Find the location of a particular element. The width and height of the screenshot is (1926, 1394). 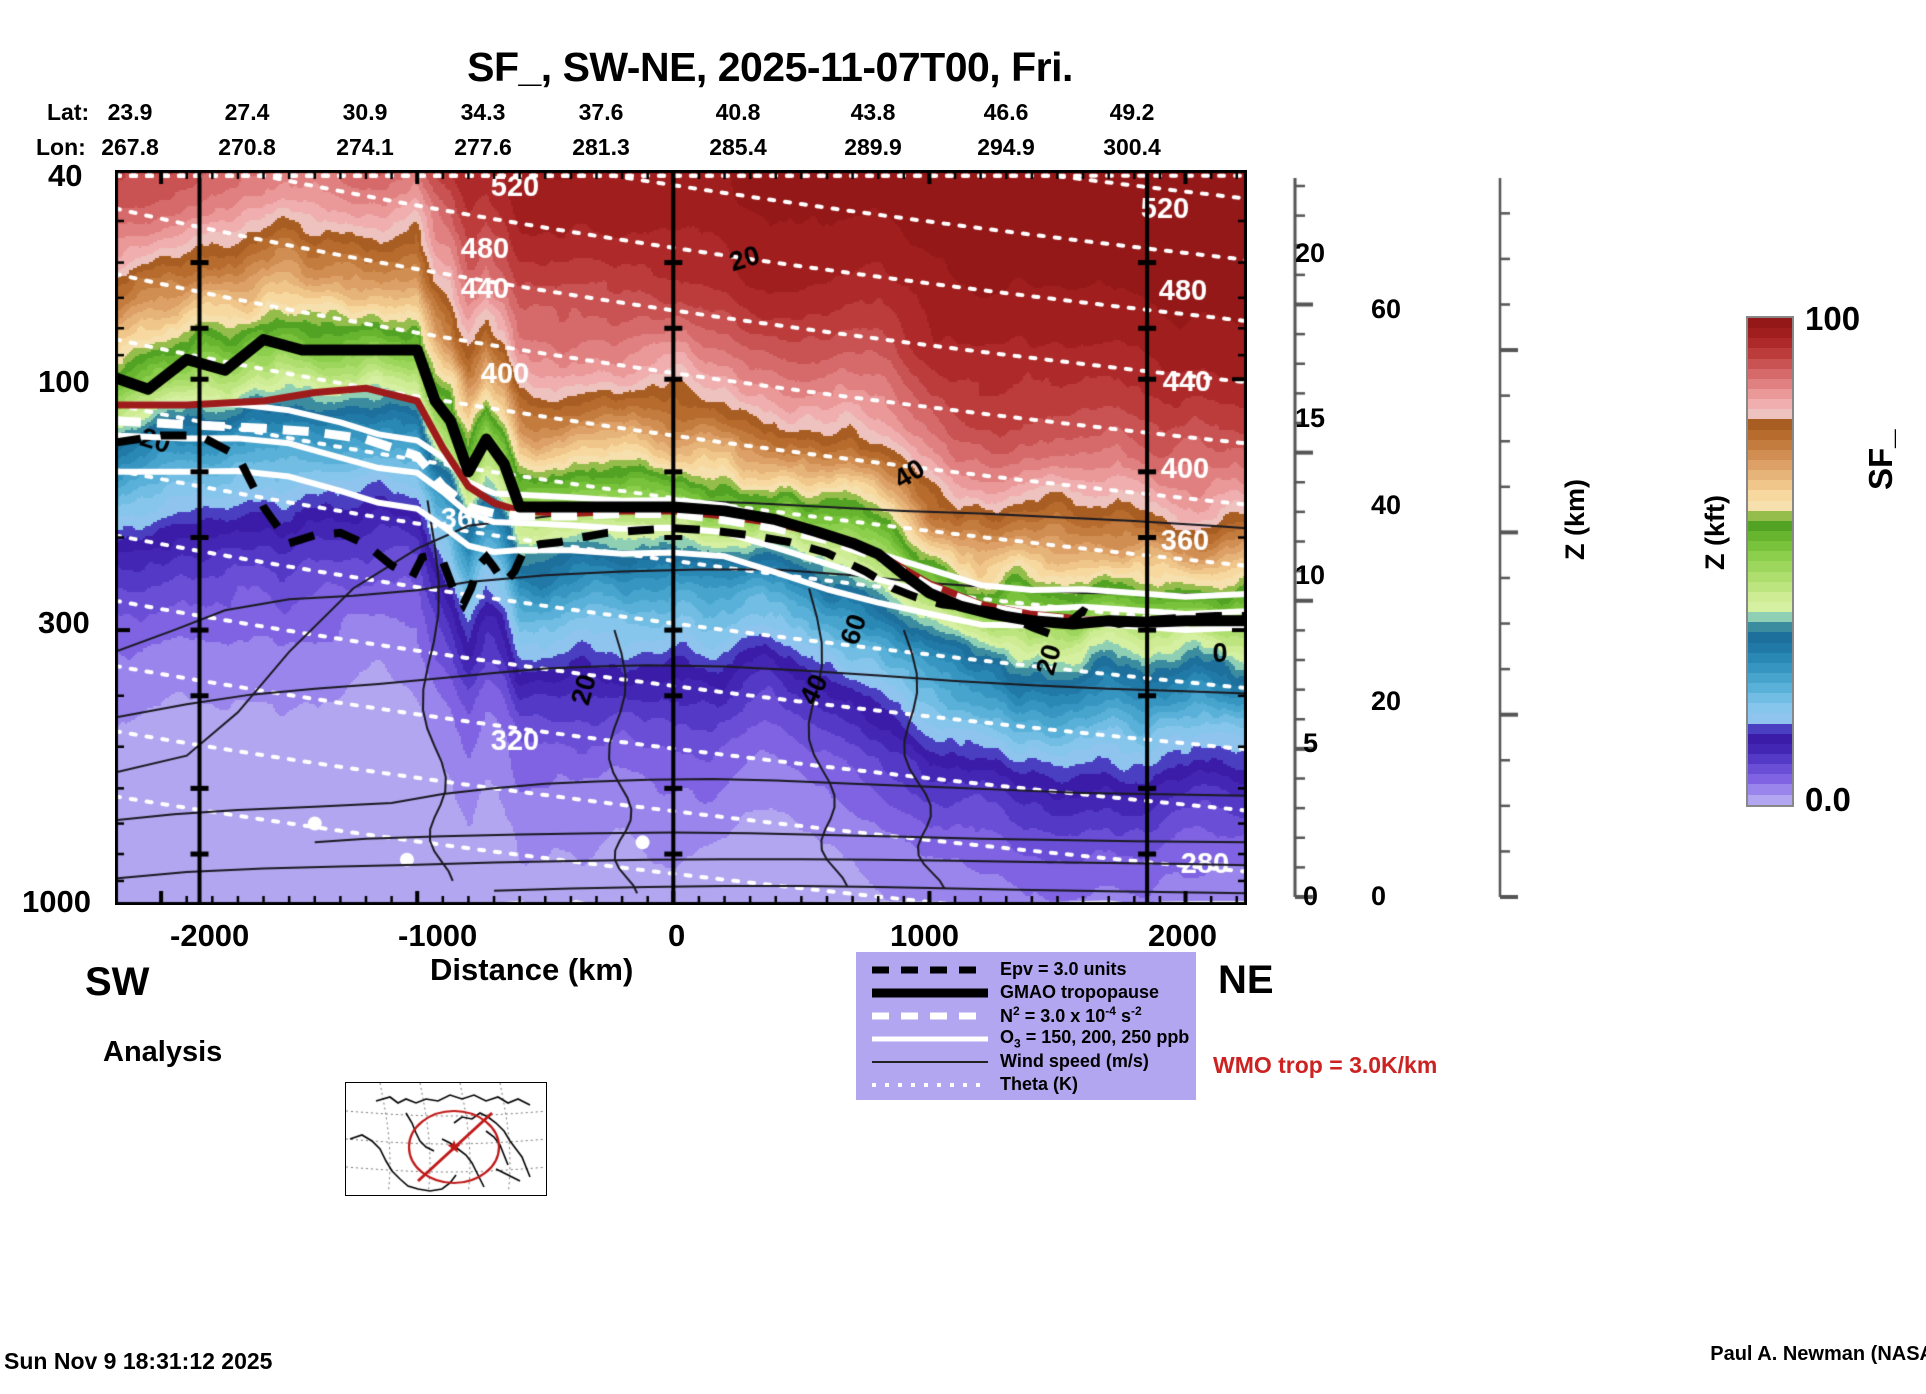

lon-value: 285.4 is located at coordinates (738, 147).